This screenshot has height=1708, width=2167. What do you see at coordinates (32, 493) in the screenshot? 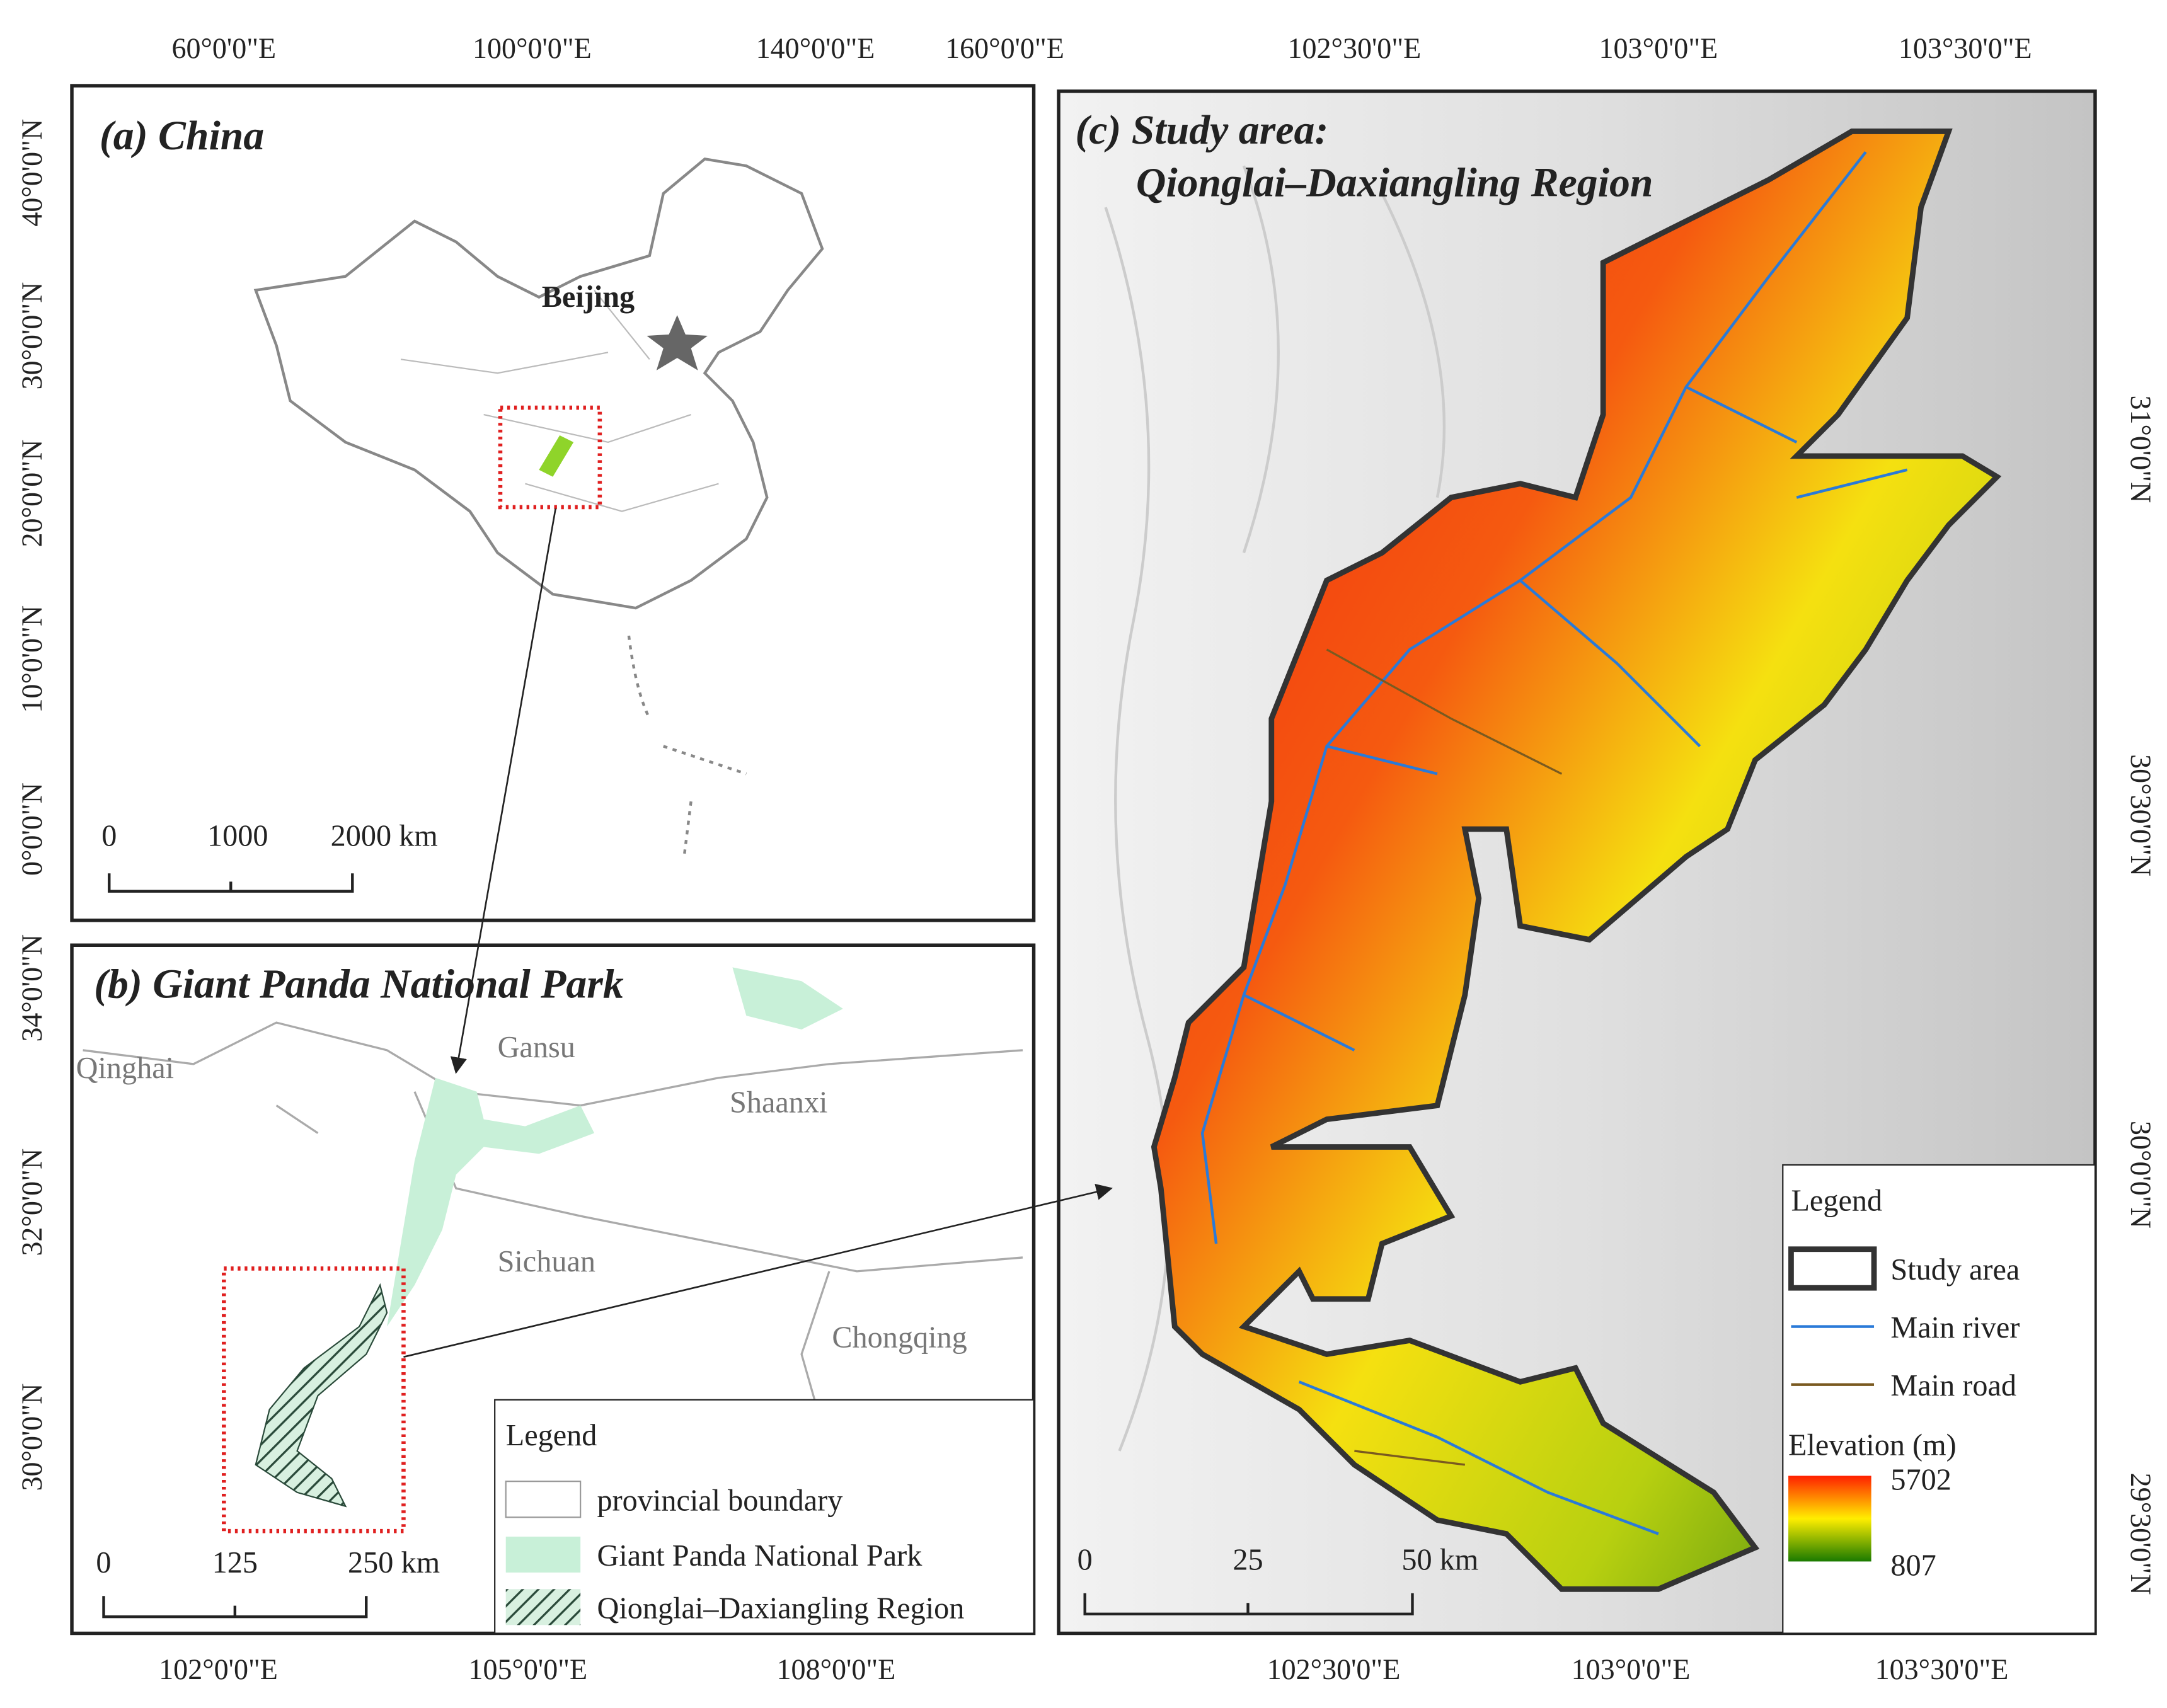
I see `coord-label: 20°0'0"N` at bounding box center [32, 493].